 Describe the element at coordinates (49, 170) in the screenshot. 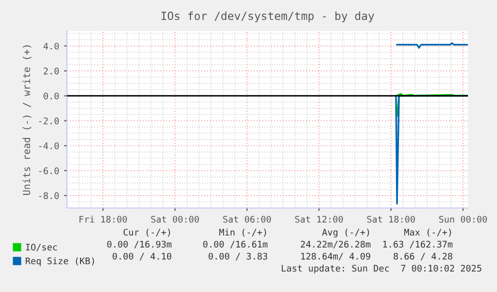

I see `y-tick-label: -6.0` at that location.